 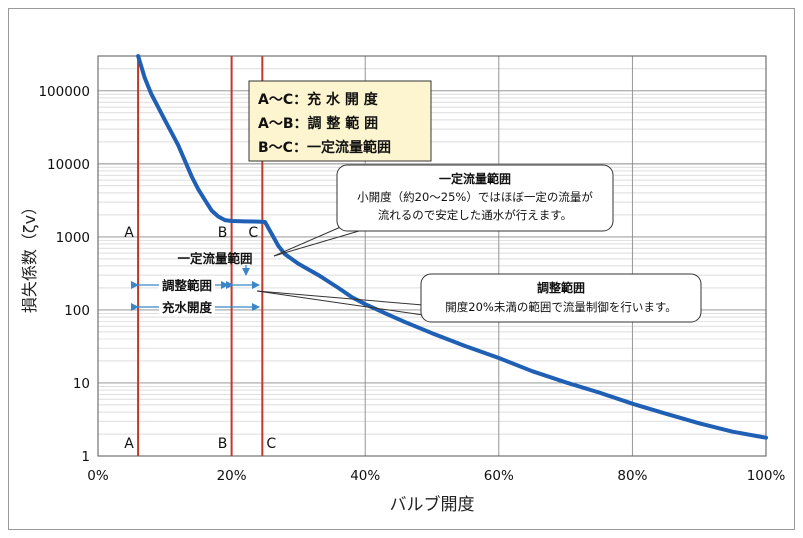 I want to click on marker-label-bottom: C, so click(x=271, y=444).